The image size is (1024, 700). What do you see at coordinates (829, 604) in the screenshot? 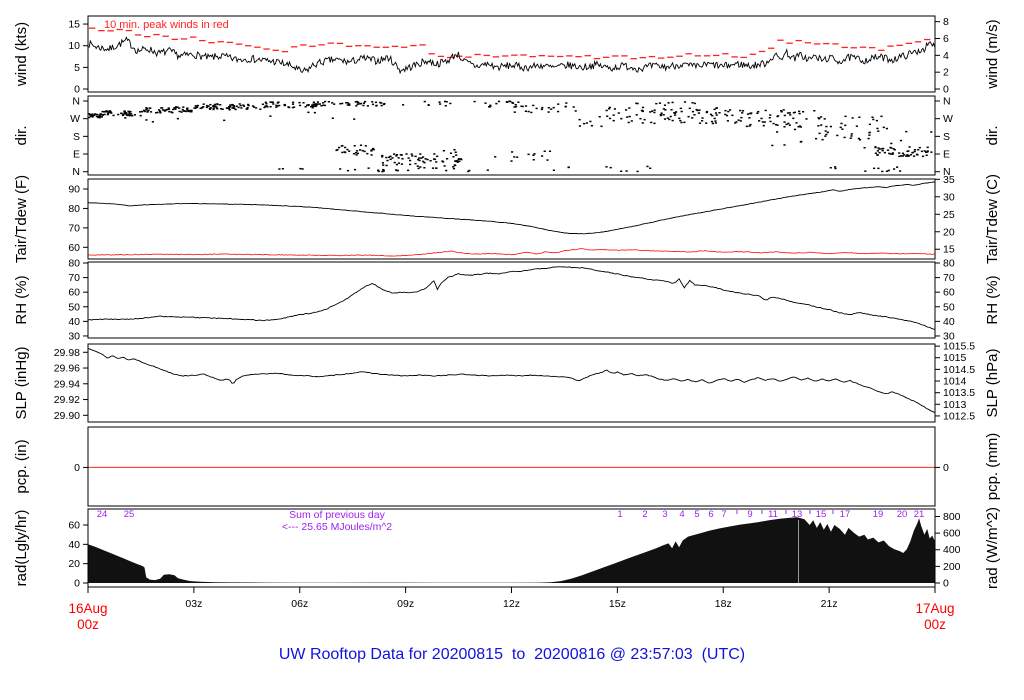
I see `x-tick-label: 21z` at bounding box center [829, 604].